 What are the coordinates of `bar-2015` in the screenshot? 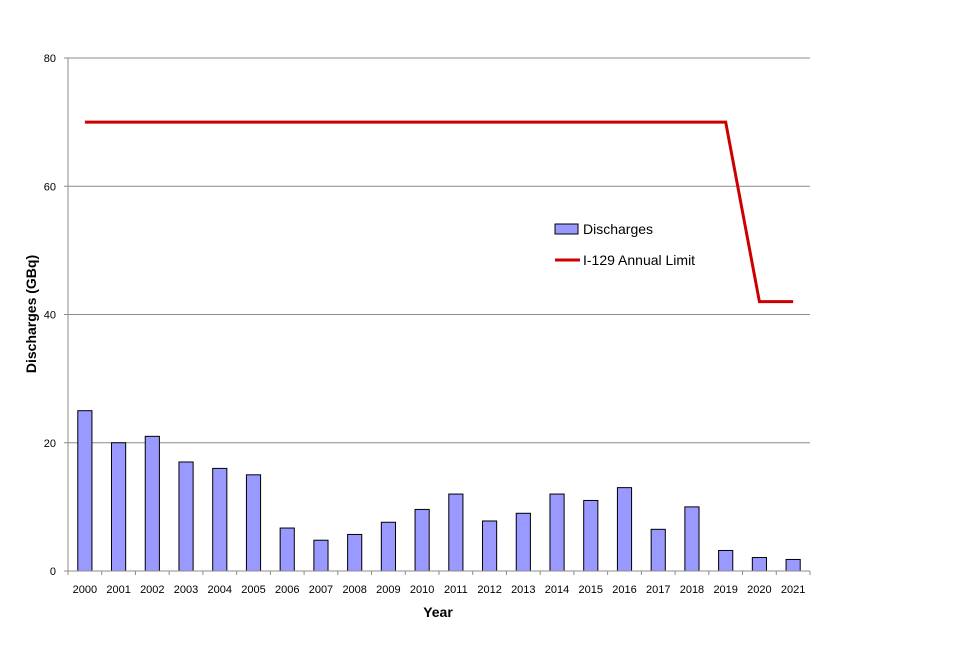 It's located at (591, 535).